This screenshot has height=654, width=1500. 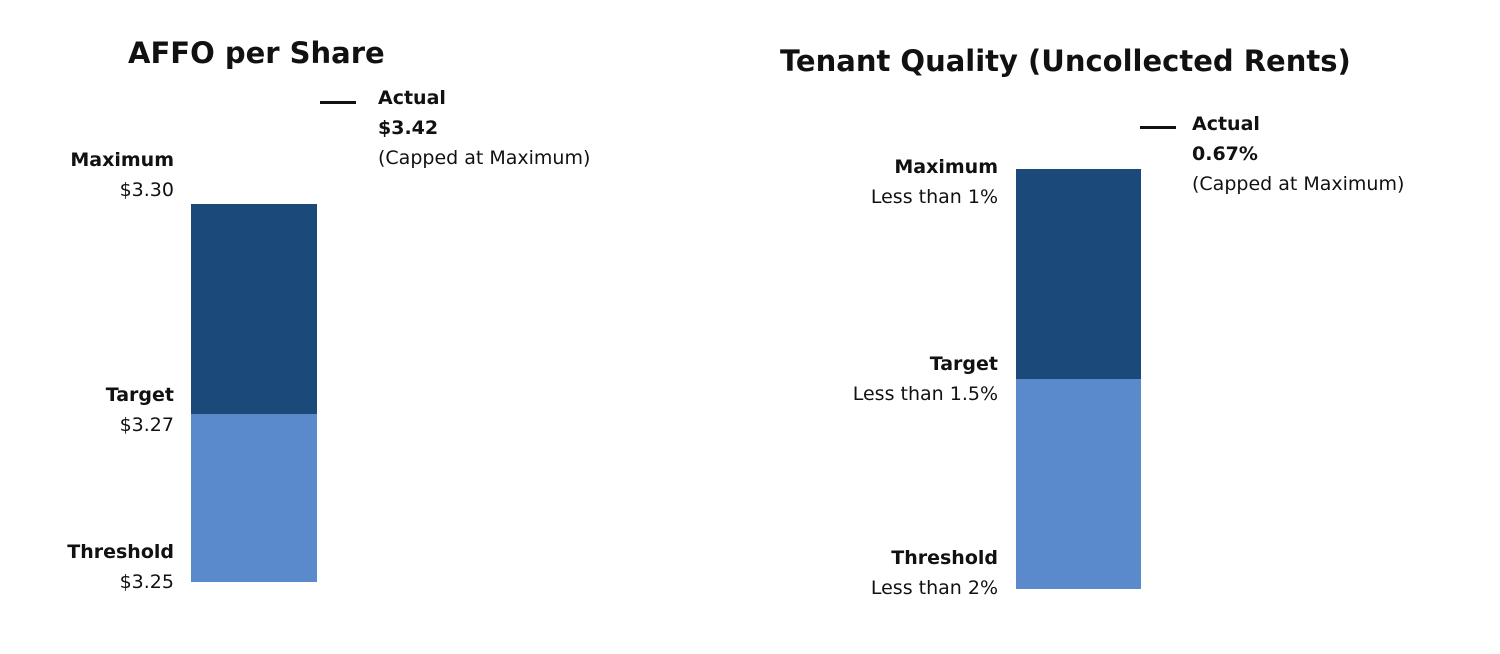 I want to click on chart-title: Tenant Quality (Uncollected Rents), so click(x=1065, y=61).